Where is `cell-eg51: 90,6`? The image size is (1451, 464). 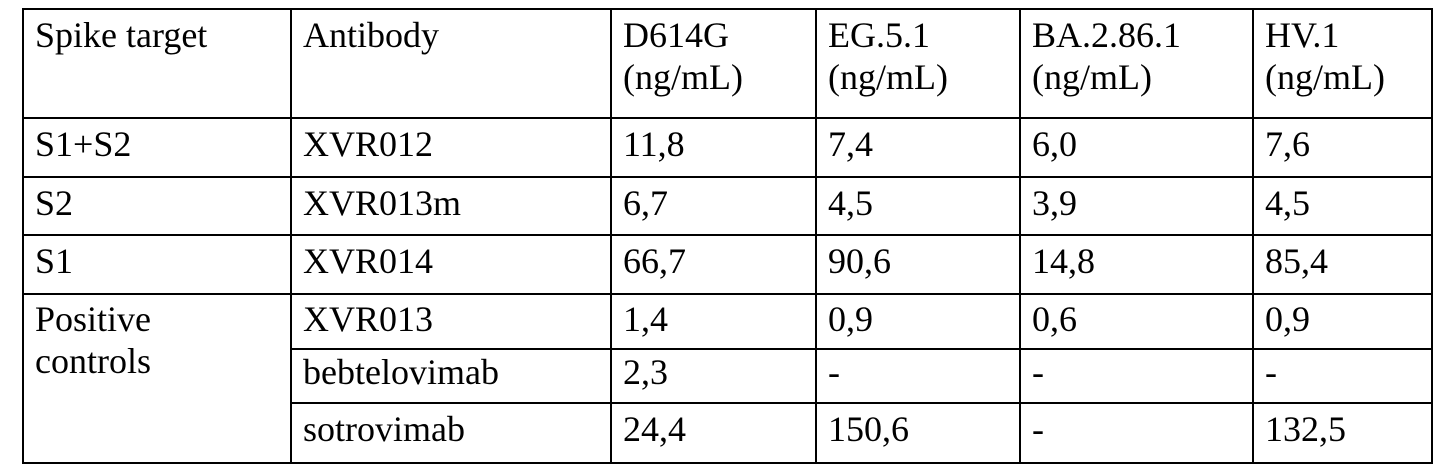
cell-eg51: 90,6 is located at coordinates (918, 264).